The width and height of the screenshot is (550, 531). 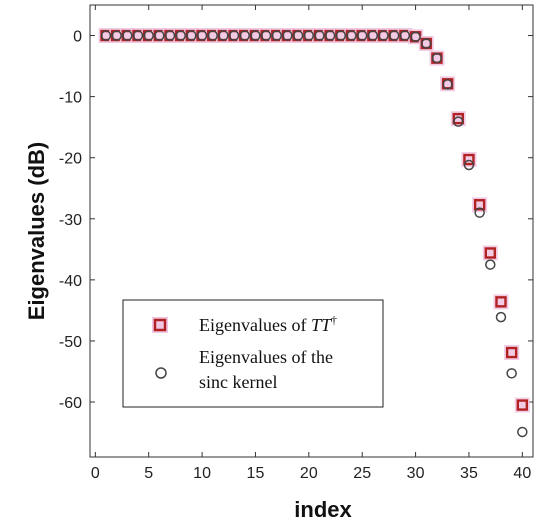 What do you see at coordinates (309, 473) in the screenshot?
I see `x-tick-label: 20` at bounding box center [309, 473].